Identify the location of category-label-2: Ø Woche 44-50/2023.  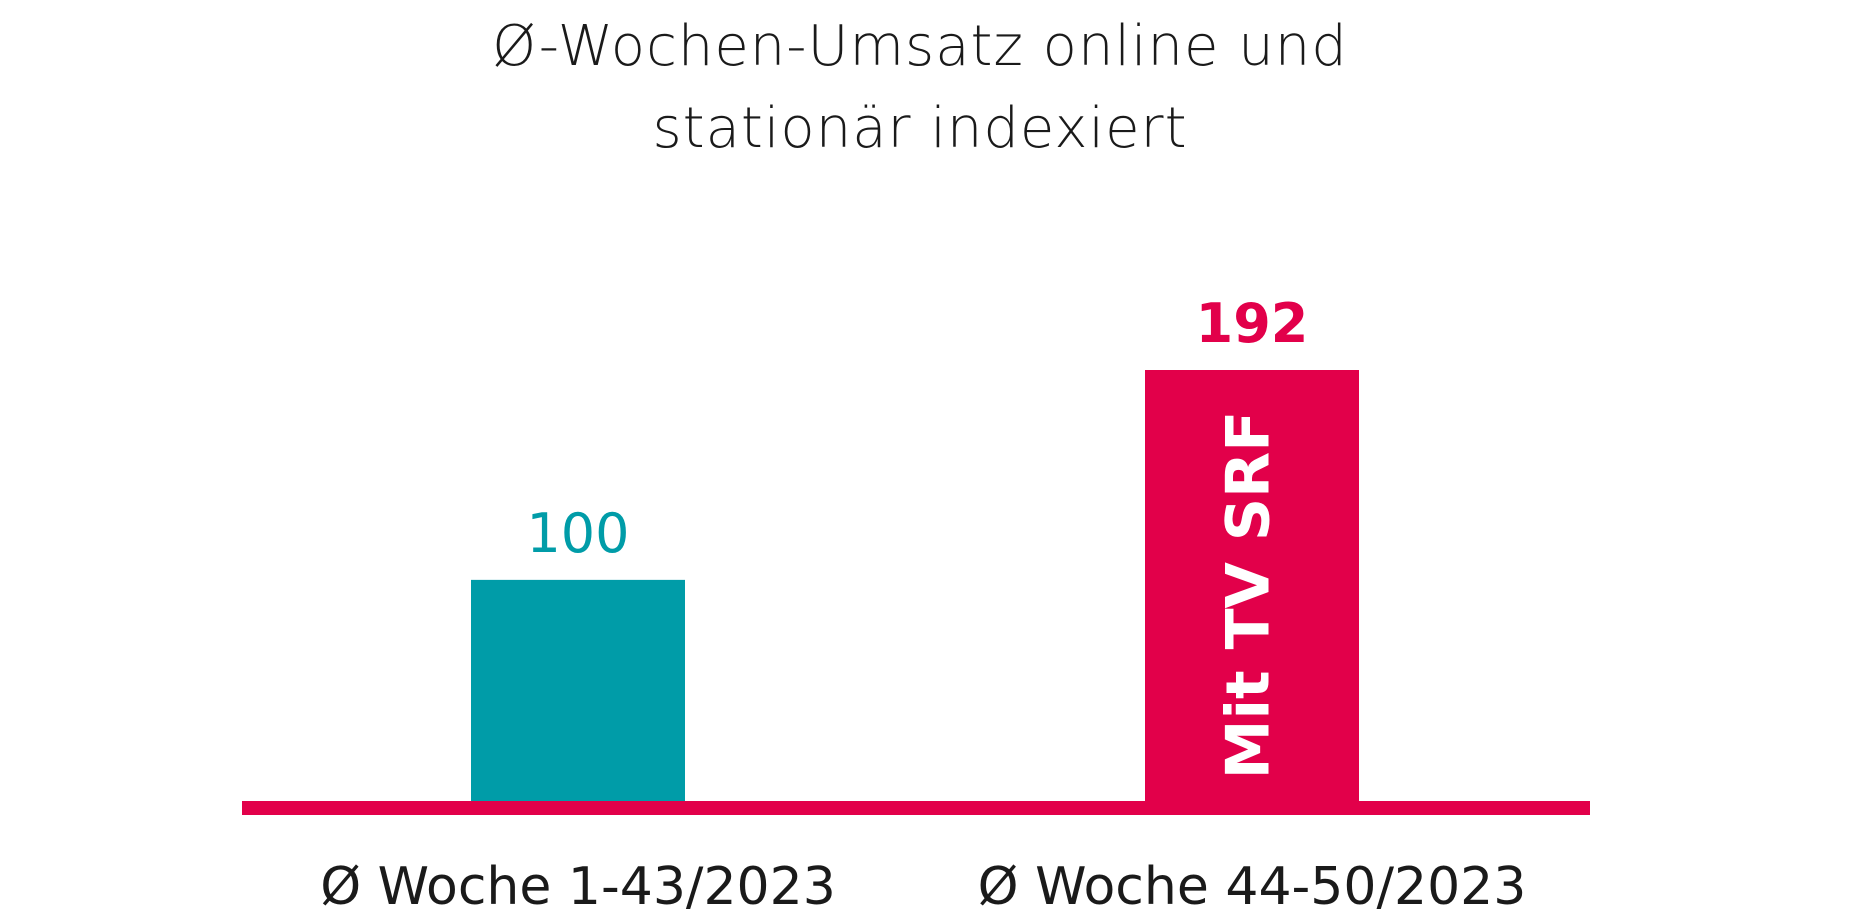
(1252, 886).